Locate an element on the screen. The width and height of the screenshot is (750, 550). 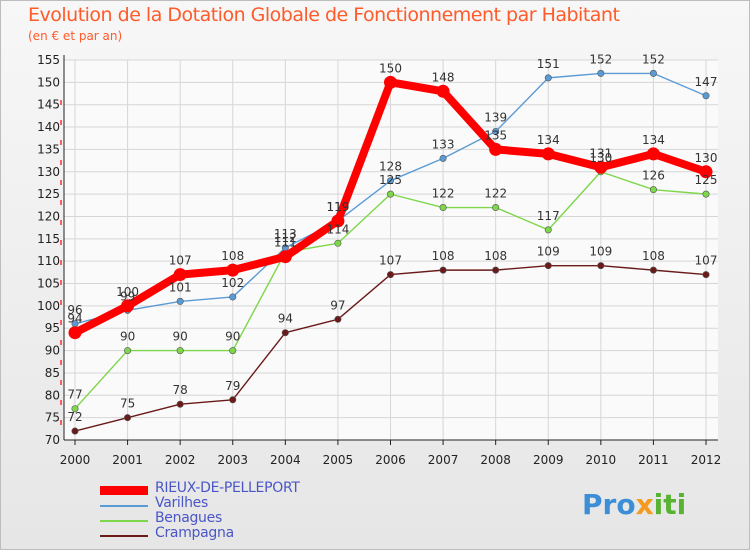
data-label-rieux-de-pelleport: 134 is located at coordinates (548, 140).